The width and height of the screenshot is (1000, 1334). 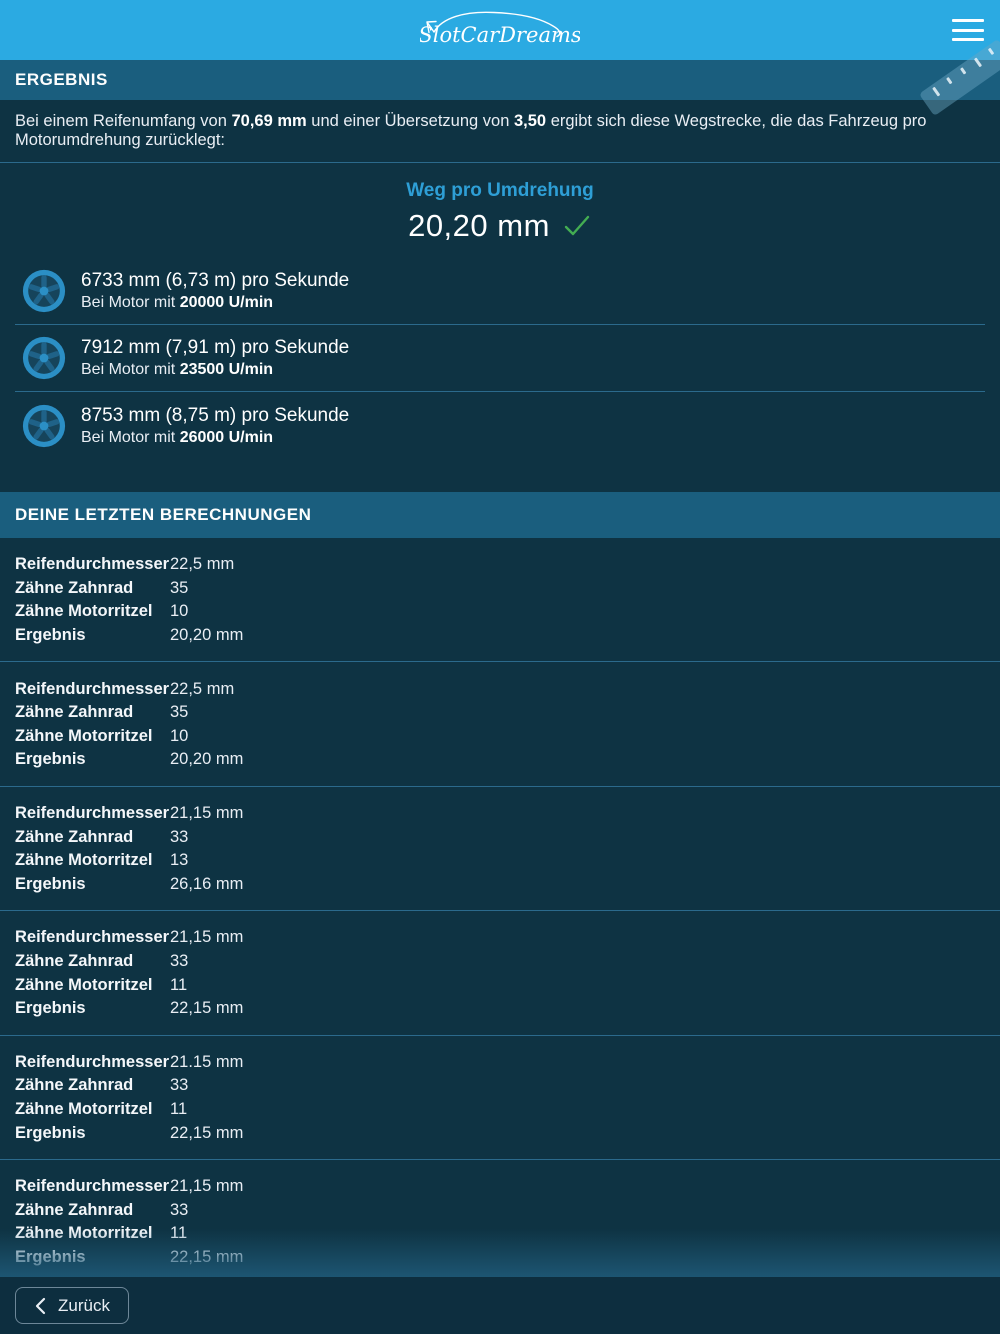 What do you see at coordinates (215, 347) in the screenshot?
I see `speed-distance: 7912 mm (7,91 m) pro Sekunde` at bounding box center [215, 347].